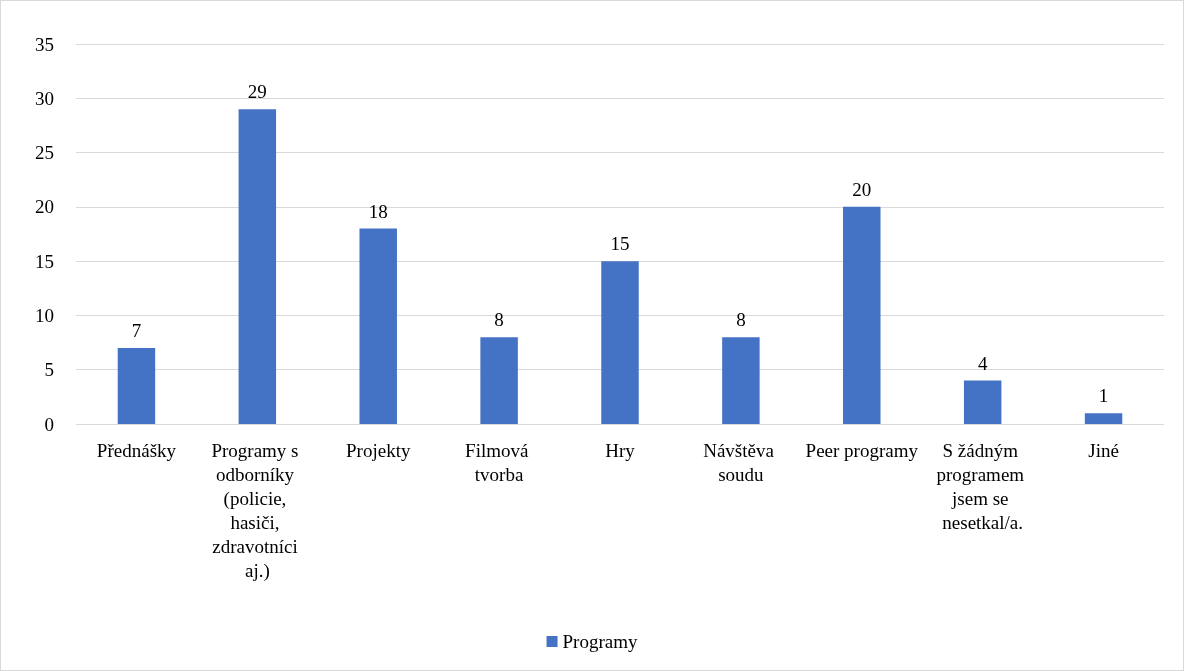  I want to click on y-tick-label: 5, so click(49, 370).